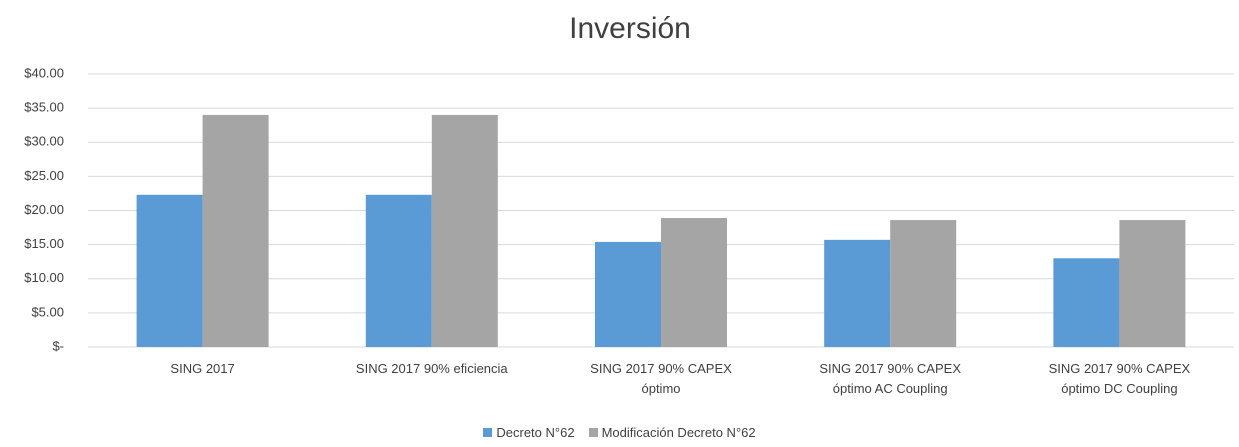 The width and height of the screenshot is (1239, 447). I want to click on x-tick-label: SING 2017 90% CAPEX óptimo, so click(661, 378).